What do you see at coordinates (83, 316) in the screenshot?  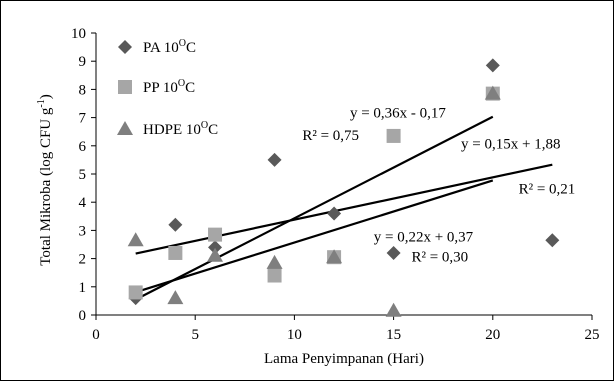 I see `y-tick-label: 0` at bounding box center [83, 316].